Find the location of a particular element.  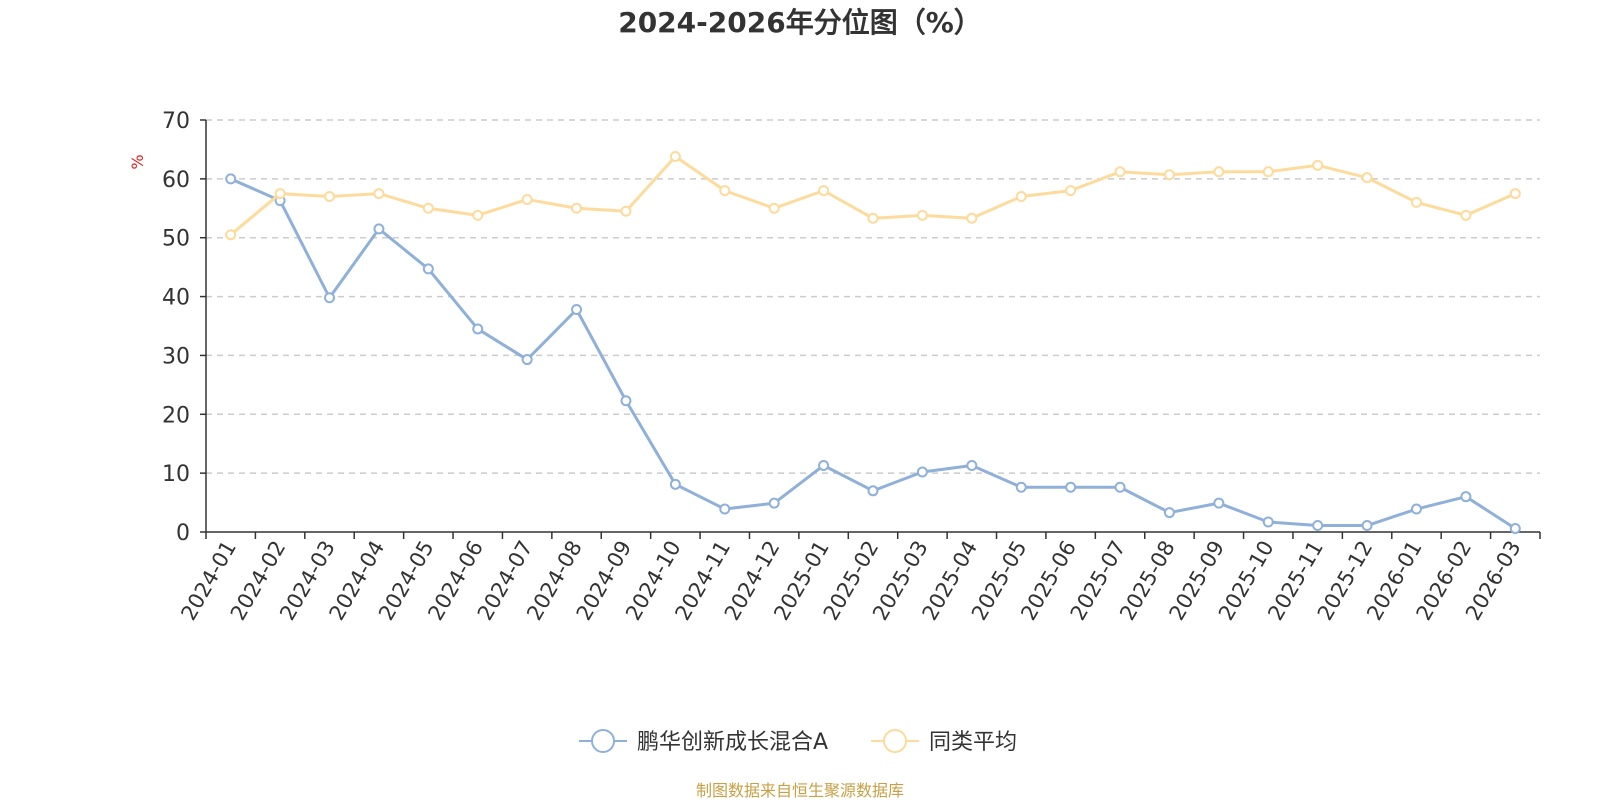

y-tick-label: 60 is located at coordinates (176, 180).